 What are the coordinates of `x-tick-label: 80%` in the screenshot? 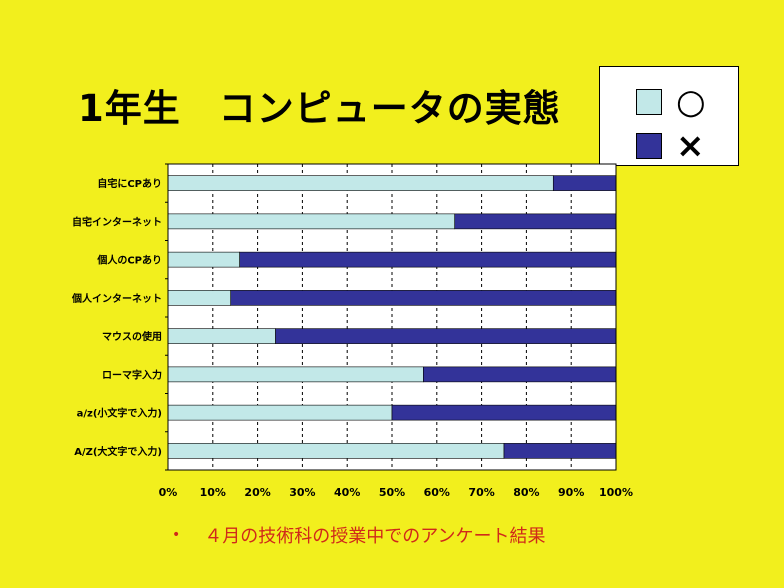 It's located at (526, 492).